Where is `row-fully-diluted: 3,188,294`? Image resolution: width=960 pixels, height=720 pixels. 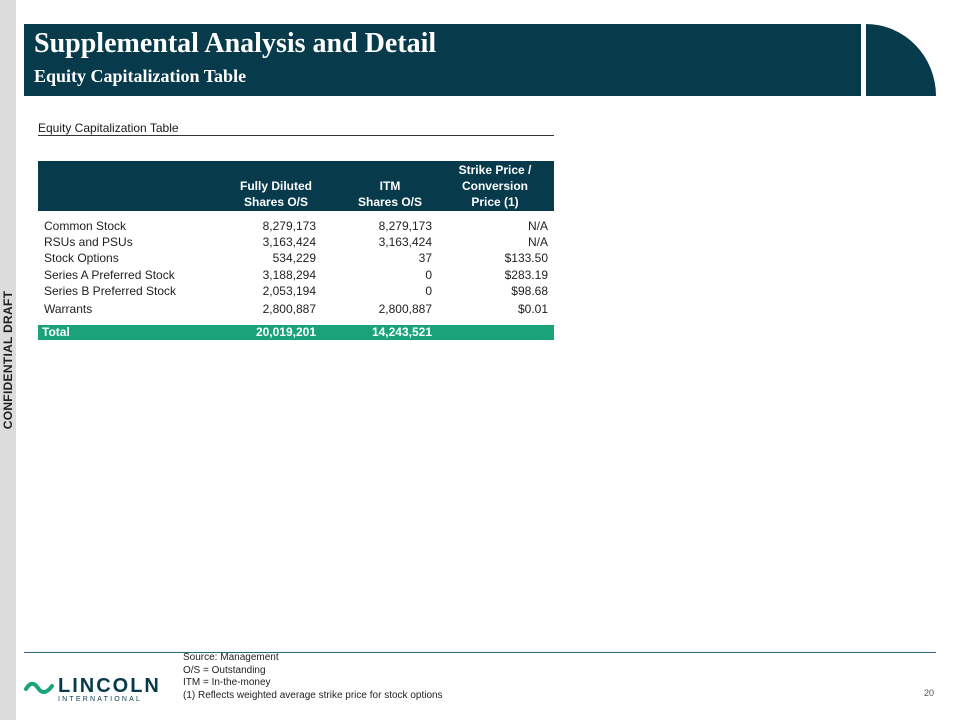
row-fully-diluted: 3,188,294 is located at coordinates (289, 275).